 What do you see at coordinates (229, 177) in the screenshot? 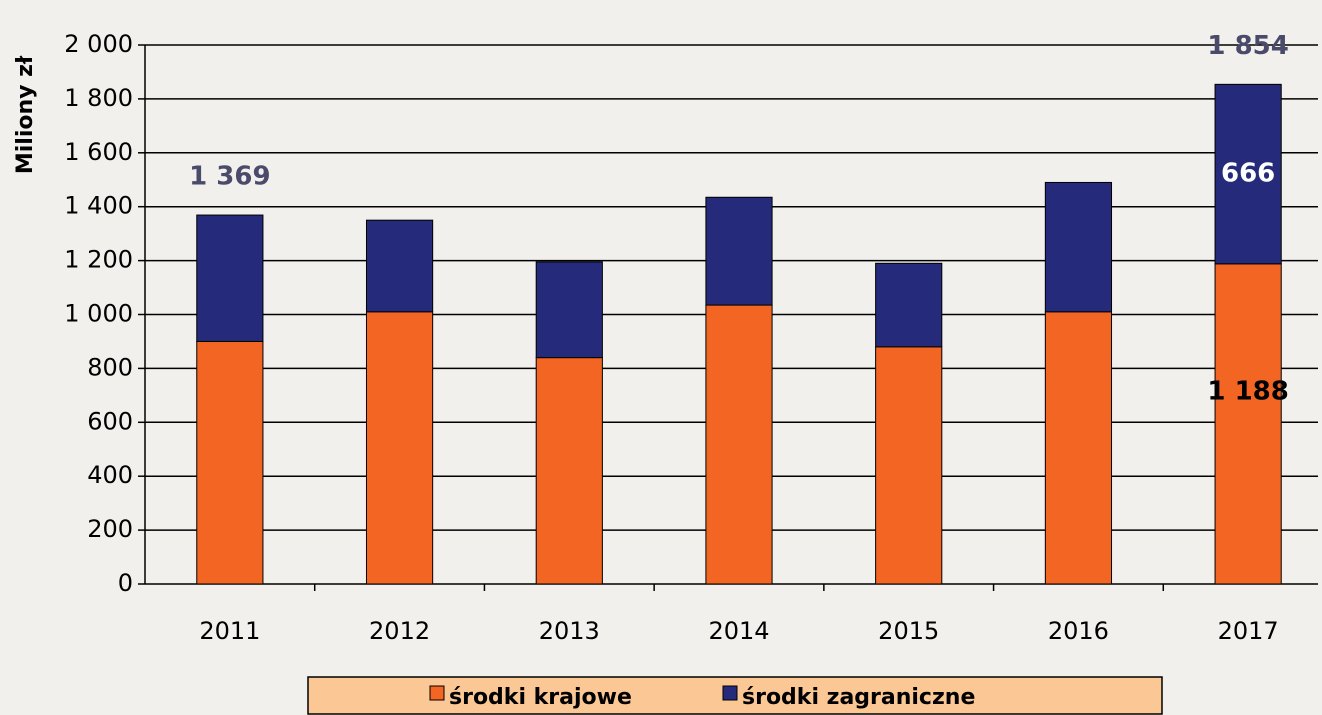
I see `total-label: 1 369` at bounding box center [229, 177].